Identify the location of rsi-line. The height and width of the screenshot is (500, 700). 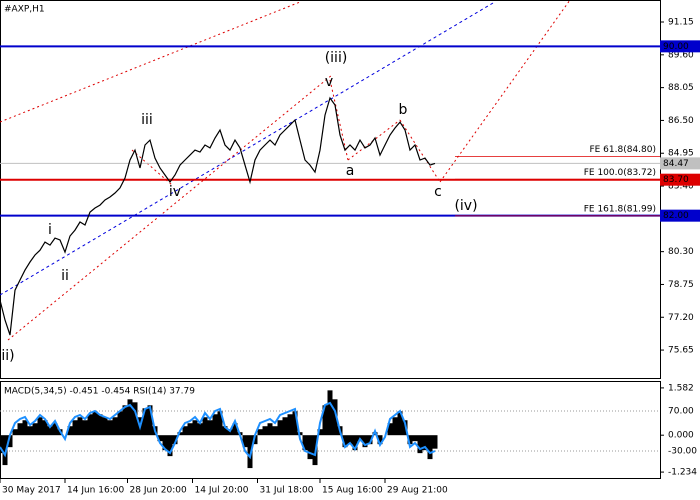
(218, 430).